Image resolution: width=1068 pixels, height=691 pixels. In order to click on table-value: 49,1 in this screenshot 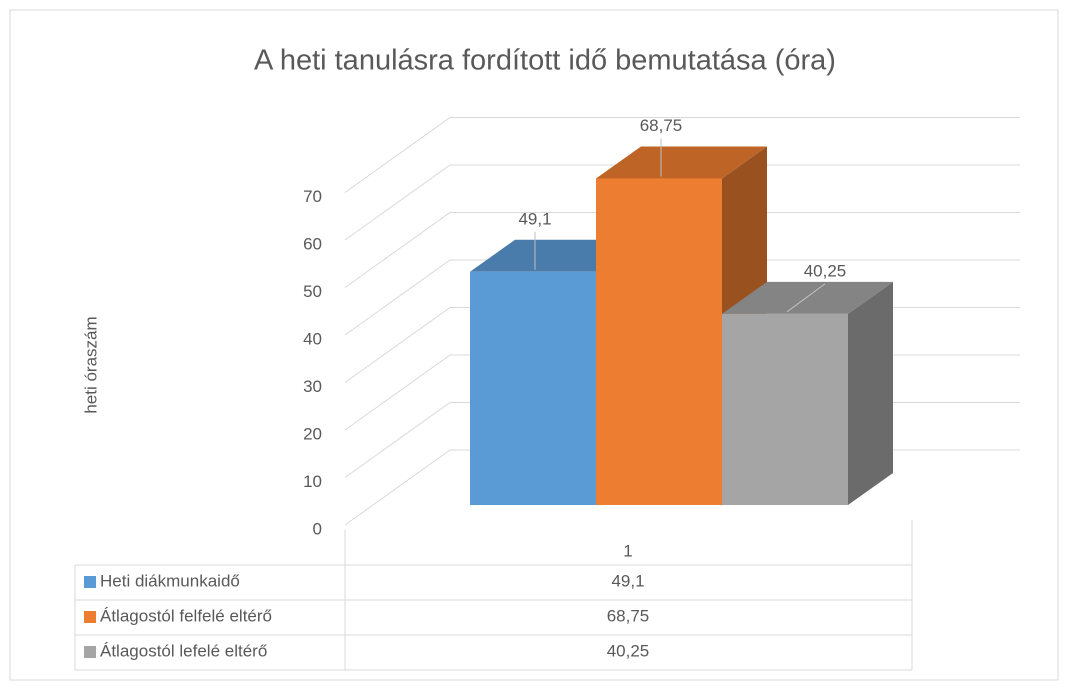, I will do `click(627, 580)`.